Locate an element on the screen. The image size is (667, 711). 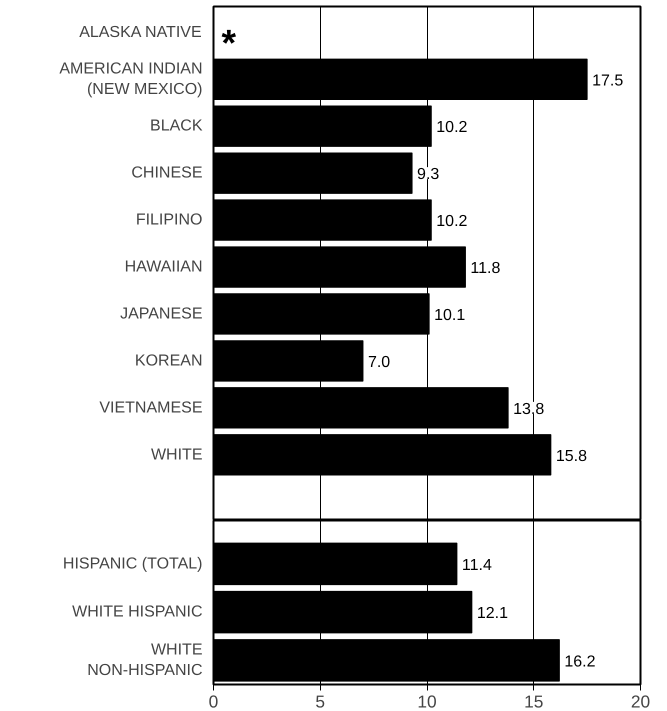
y-tick-label: WHITE is located at coordinates (176, 455).